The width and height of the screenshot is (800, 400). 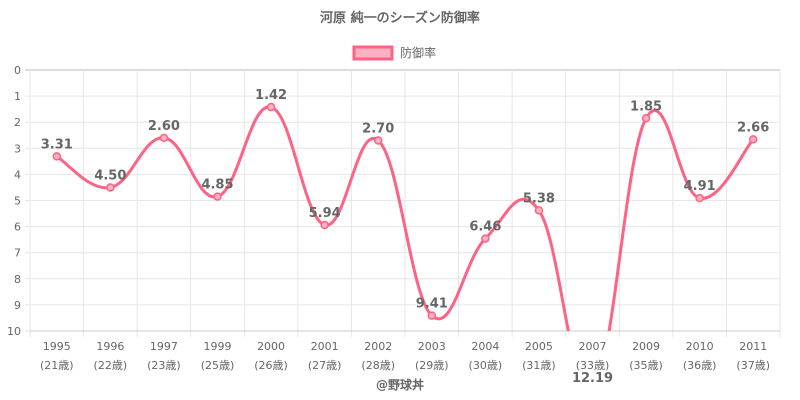 I want to click on data-label: 2.66, so click(x=753, y=127).